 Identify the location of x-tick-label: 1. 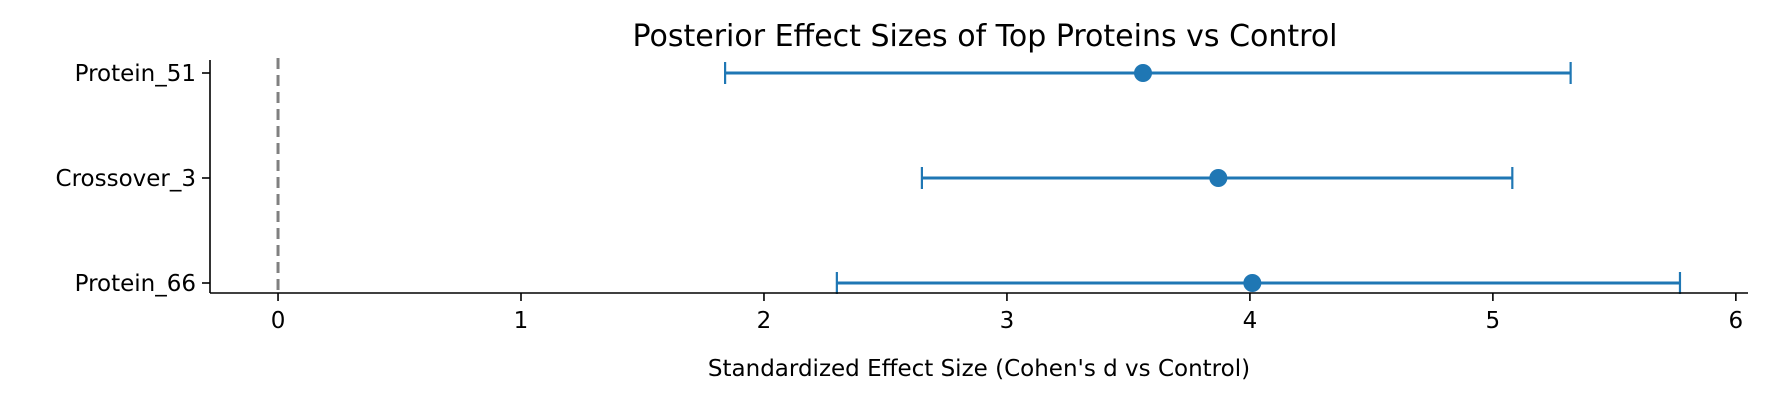
(521, 321).